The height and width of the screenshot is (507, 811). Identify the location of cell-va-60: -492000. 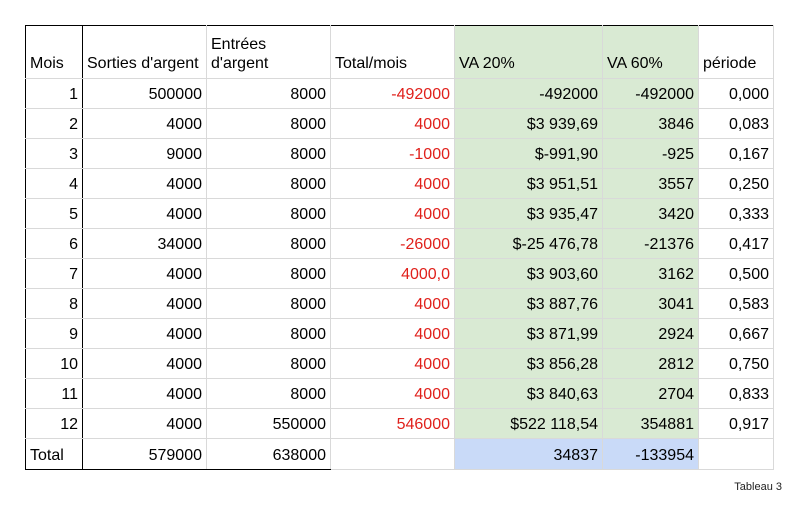
(650, 93).